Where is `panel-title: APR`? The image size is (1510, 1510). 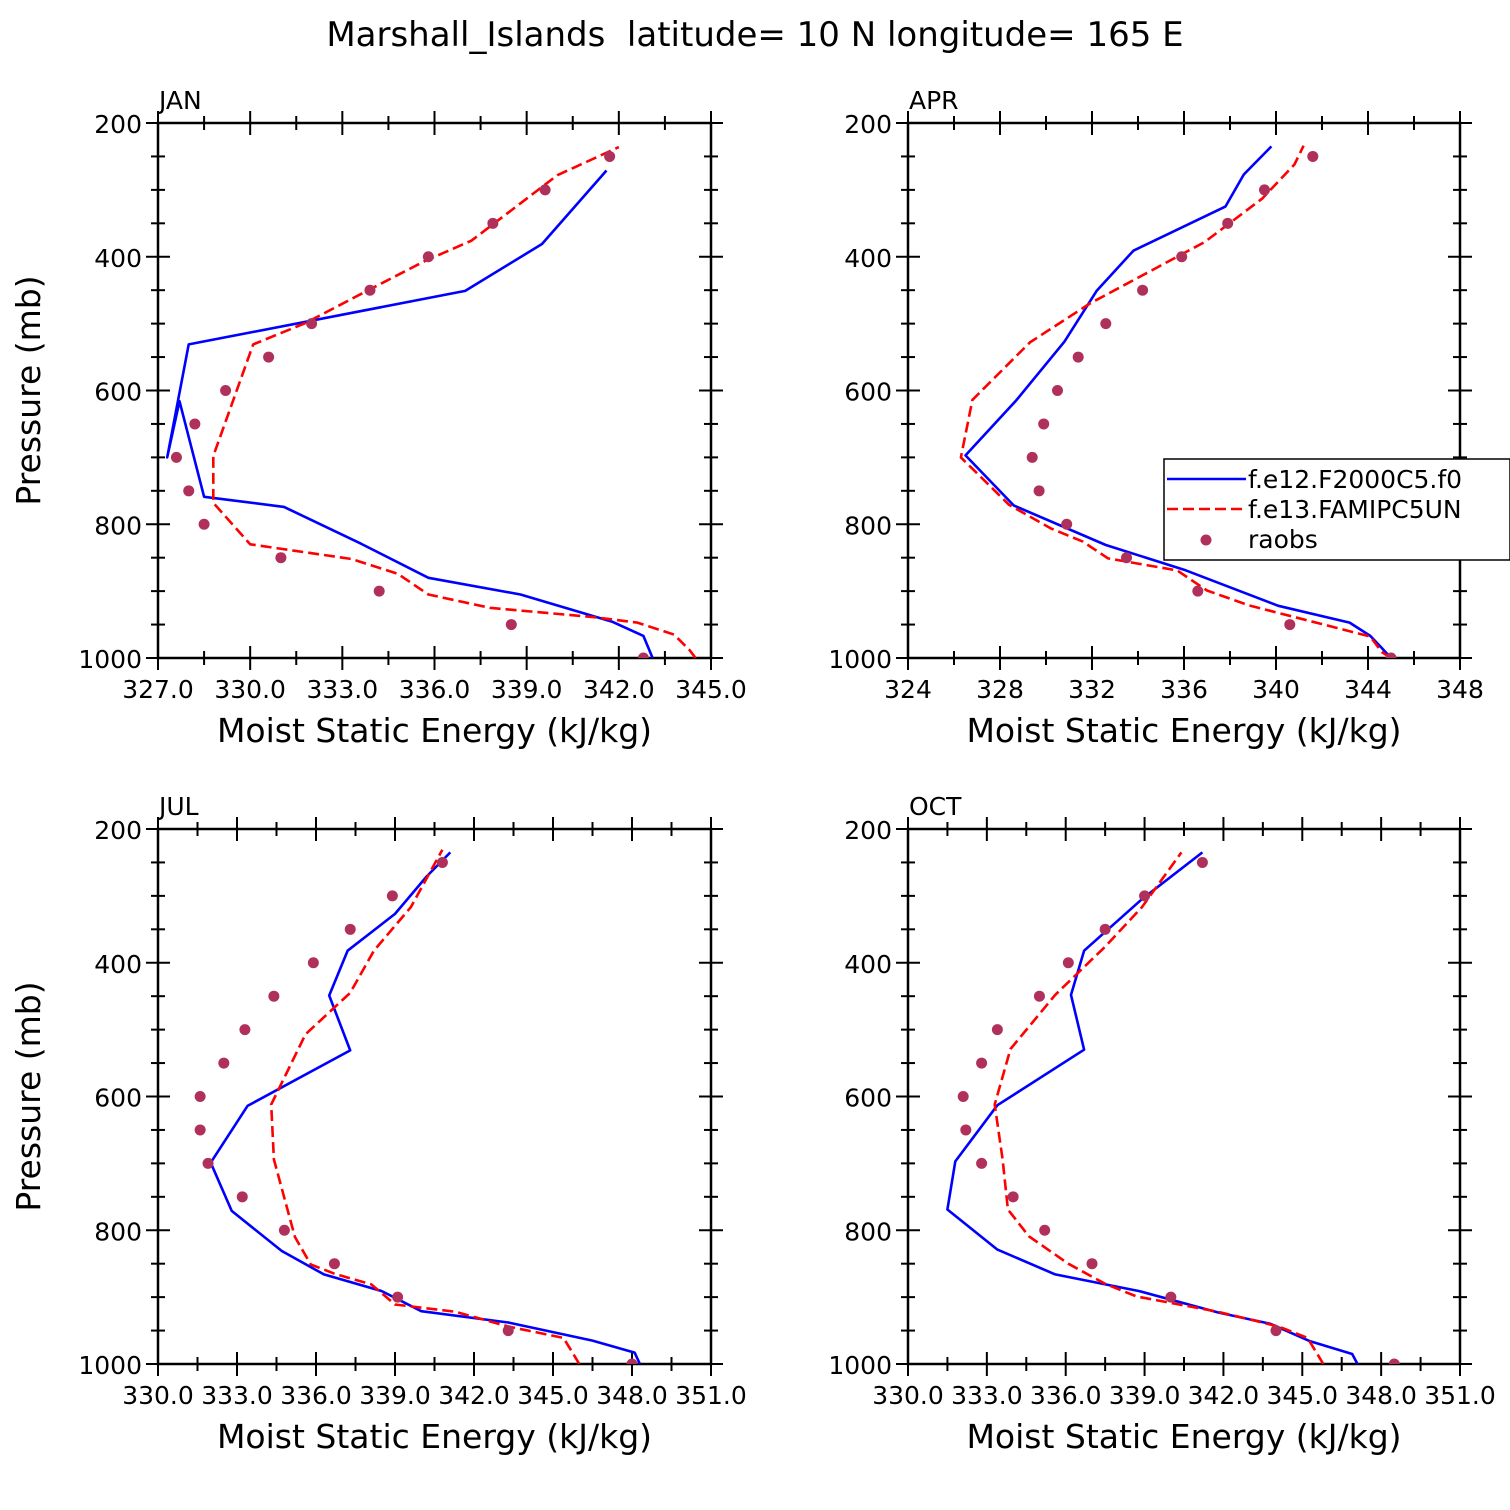 panel-title: APR is located at coordinates (934, 100).